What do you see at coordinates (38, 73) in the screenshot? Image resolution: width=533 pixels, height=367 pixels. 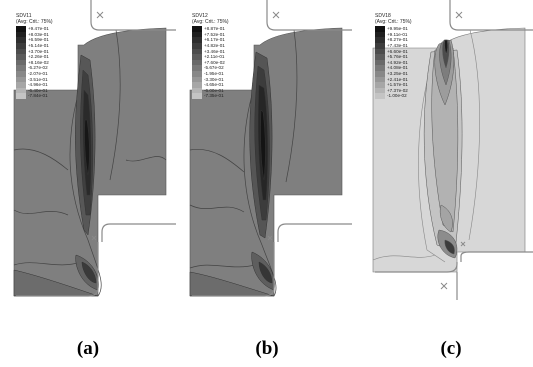 I see `legend-level: -2.07e-01` at bounding box center [38, 73].